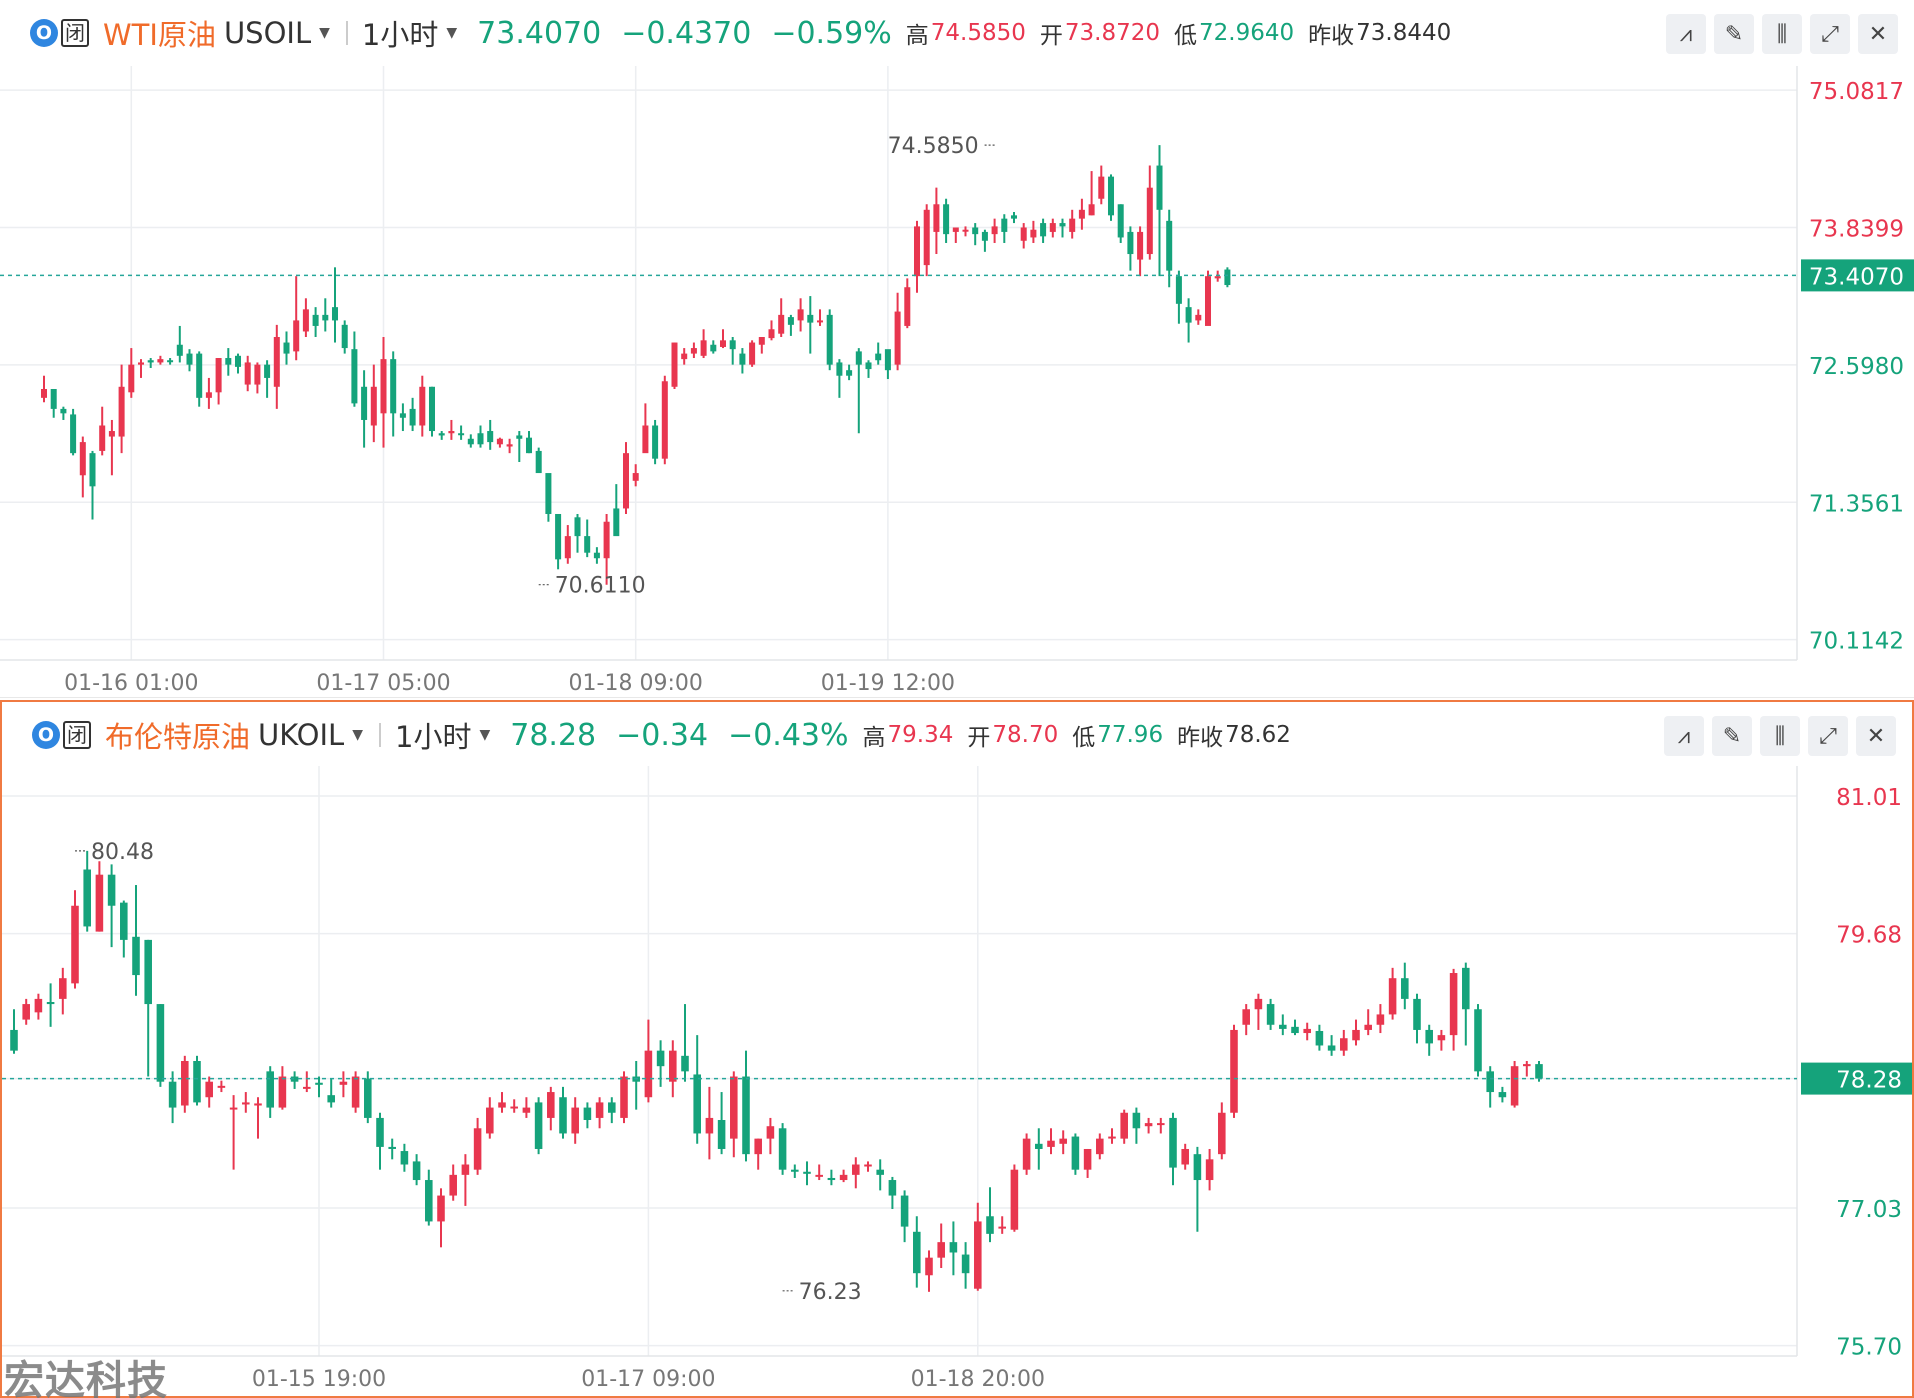 The image size is (1914, 1398). What do you see at coordinates (159, 35) in the screenshot?
I see `symbol-name: WTI原油` at bounding box center [159, 35].